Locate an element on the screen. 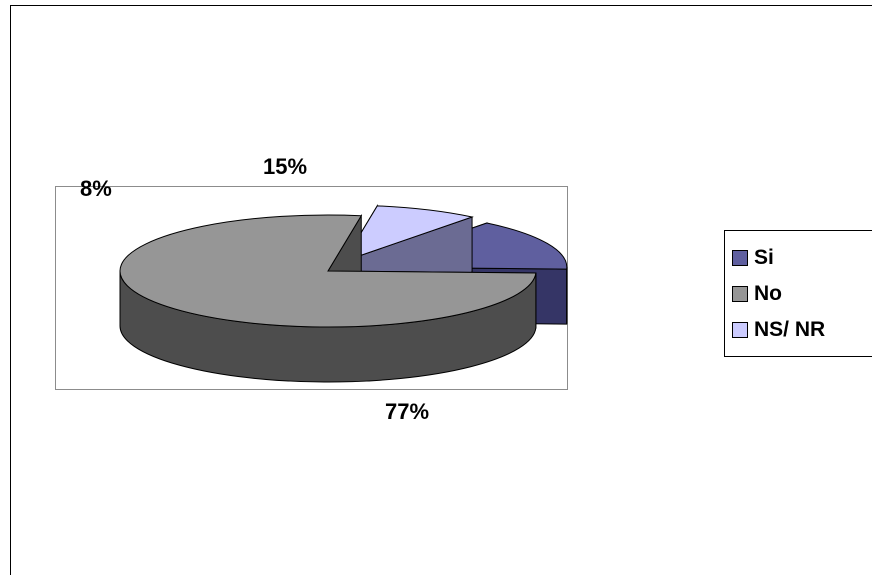  legend-item-si: Si is located at coordinates (802, 258).